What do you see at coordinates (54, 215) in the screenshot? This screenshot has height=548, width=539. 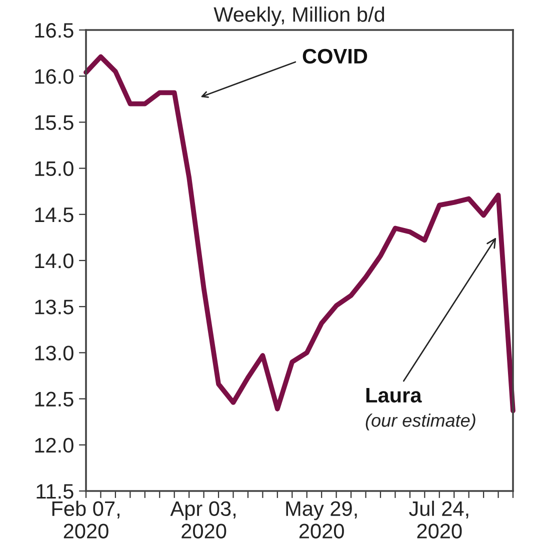 I see `y-tick-label: 14.5` at bounding box center [54, 215].